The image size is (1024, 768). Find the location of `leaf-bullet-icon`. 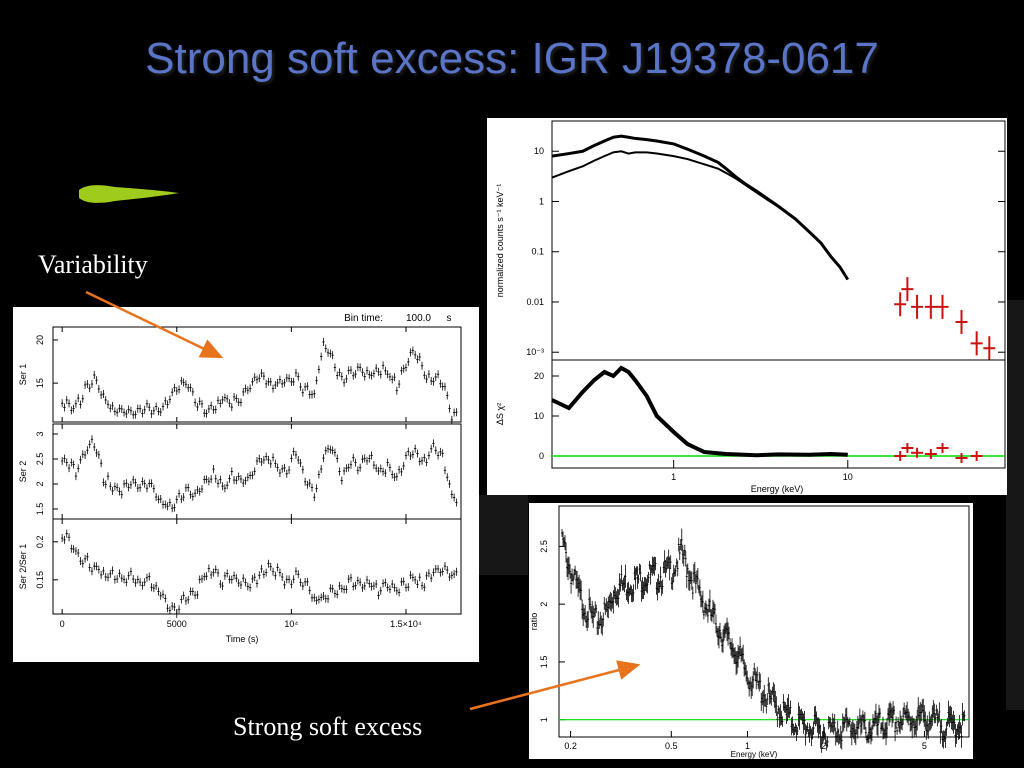

leaf-bullet-icon is located at coordinates (129, 194).